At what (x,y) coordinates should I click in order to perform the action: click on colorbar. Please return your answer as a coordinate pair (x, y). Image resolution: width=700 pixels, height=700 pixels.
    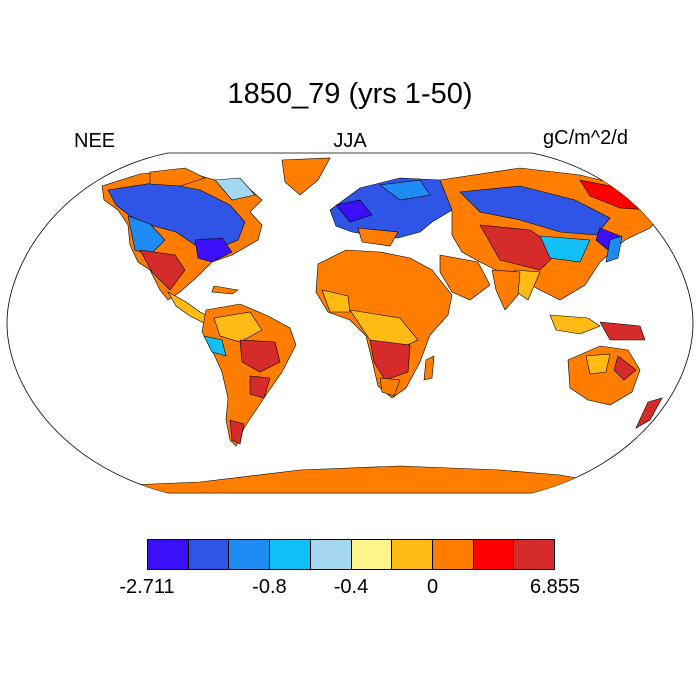
    Looking at the image, I should click on (351, 554).